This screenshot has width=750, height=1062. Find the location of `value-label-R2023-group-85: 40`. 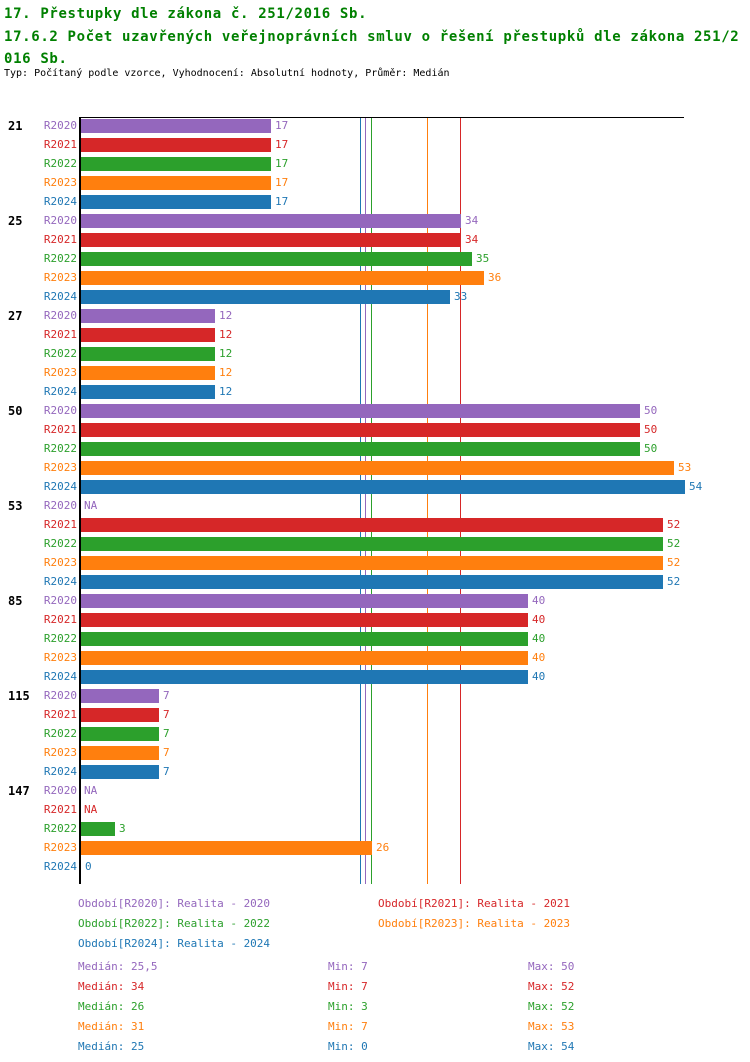

value-label-R2023-group-85: 40 is located at coordinates (539, 657).